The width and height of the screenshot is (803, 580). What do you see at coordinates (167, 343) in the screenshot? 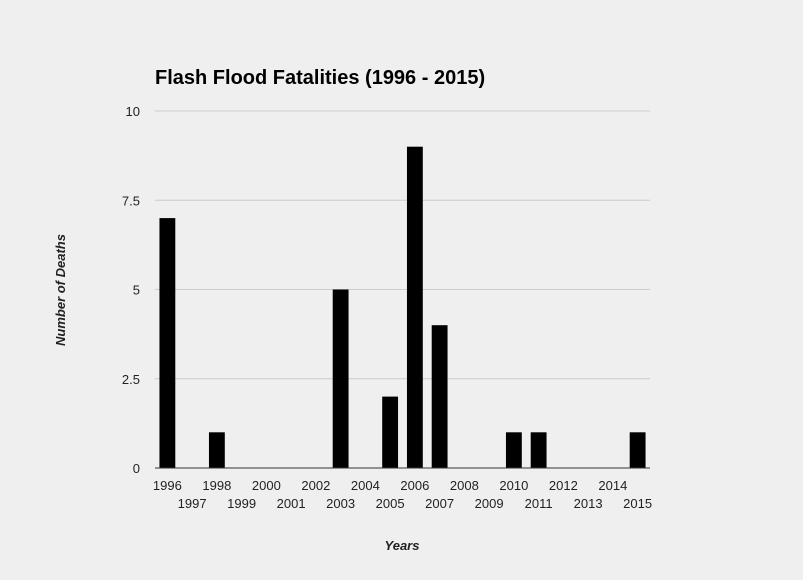
I see `bar-1996` at bounding box center [167, 343].